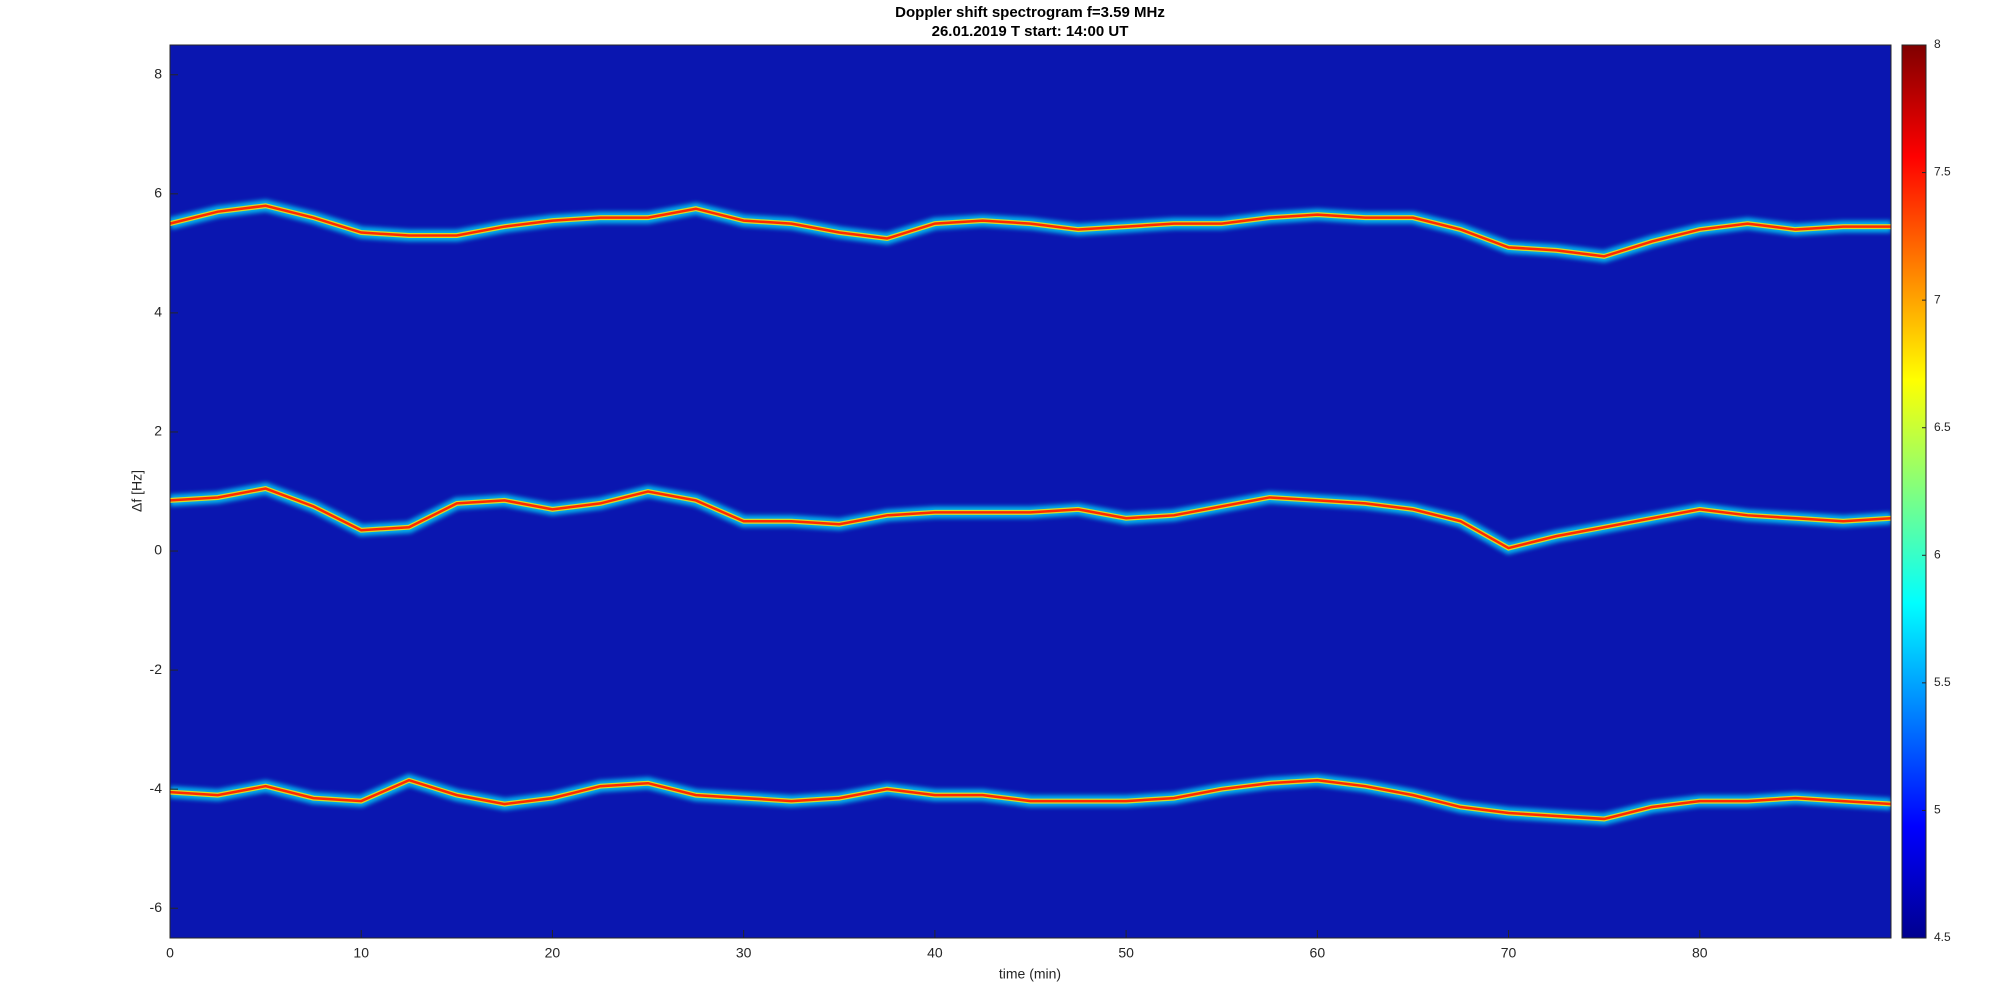 This screenshot has height=1003, width=2000. What do you see at coordinates (935, 953) in the screenshot?
I see `x-tick-label: 40` at bounding box center [935, 953].